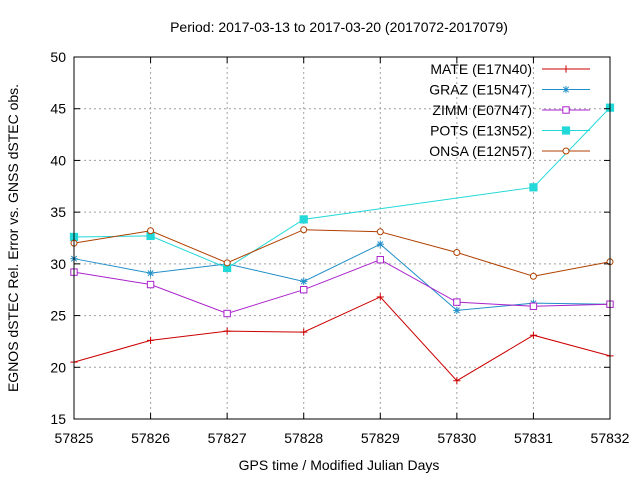  What do you see at coordinates (74, 438) in the screenshot?
I see `x-tick-label: 57825` at bounding box center [74, 438].